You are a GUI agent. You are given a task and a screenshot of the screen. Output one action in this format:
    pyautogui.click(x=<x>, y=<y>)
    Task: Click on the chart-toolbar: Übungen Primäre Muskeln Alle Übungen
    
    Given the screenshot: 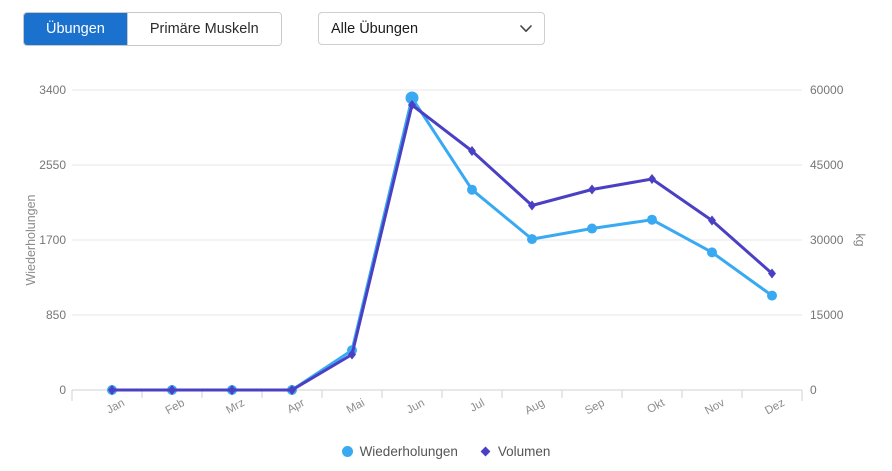 What is the action you would take?
    pyautogui.click(x=446, y=29)
    